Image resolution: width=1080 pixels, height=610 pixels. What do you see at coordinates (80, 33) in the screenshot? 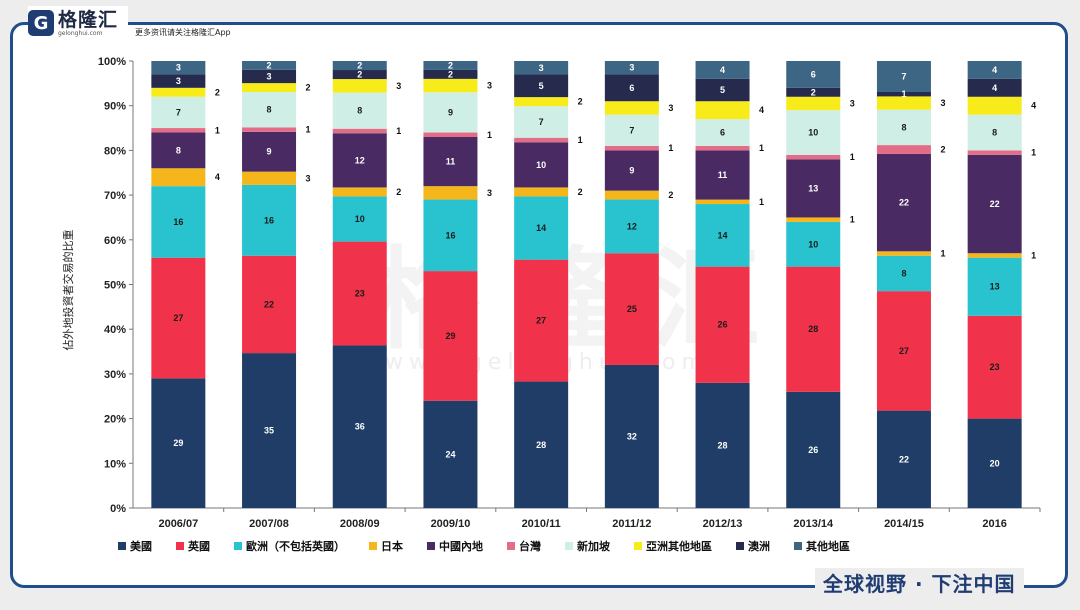
I see `logo-domain: gelonghui.com` at bounding box center [80, 33].